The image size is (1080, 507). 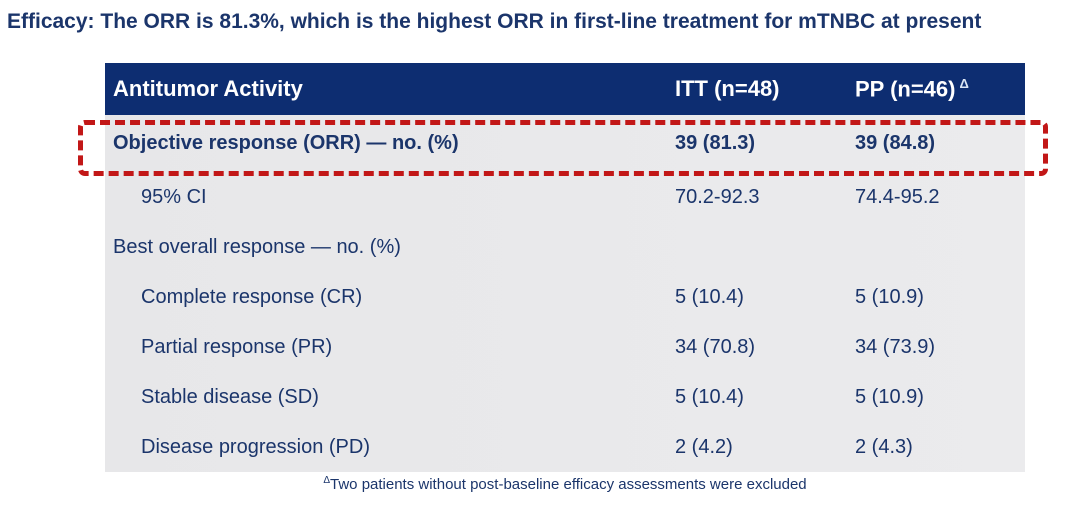 I want to click on table-header-row: Antitumor Activity ITT (n=48) PP (n=46) Δ, so click(x=565, y=89).